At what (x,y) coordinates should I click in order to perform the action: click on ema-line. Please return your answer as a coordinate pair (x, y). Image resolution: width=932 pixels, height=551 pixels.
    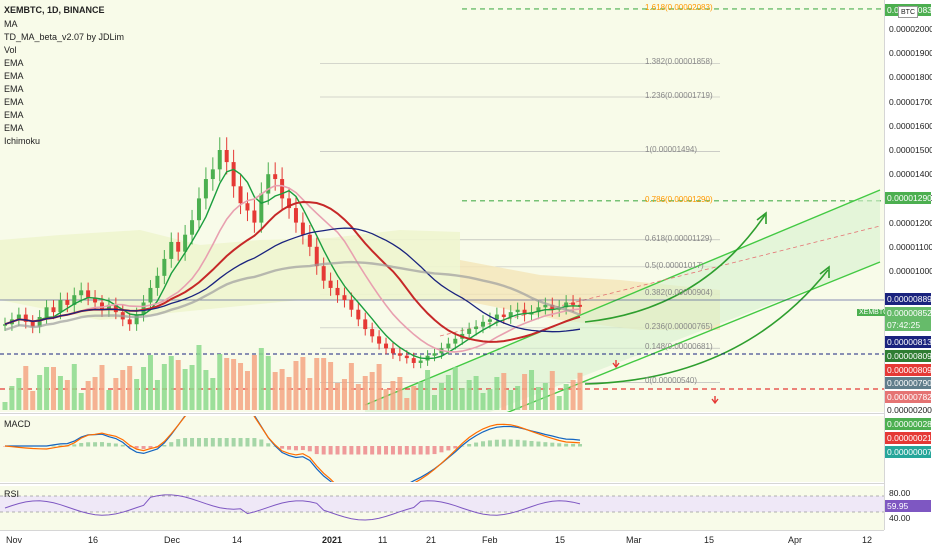
    Looking at the image, I should click on (292, 296).